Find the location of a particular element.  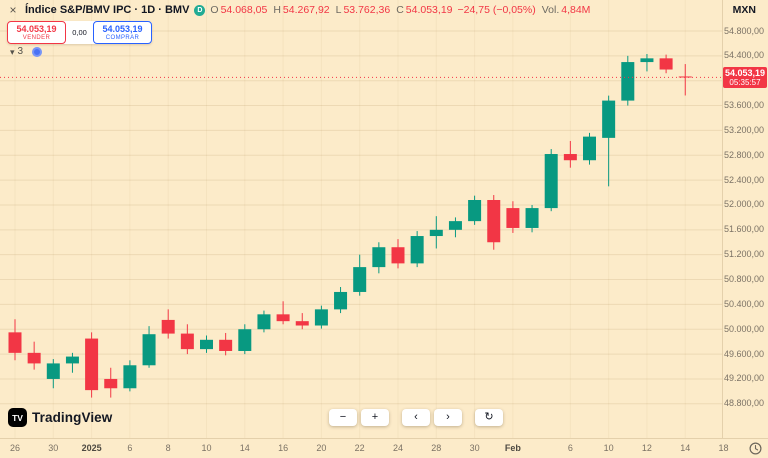

chevron-left-icon: ‹ is located at coordinates (416, 417).